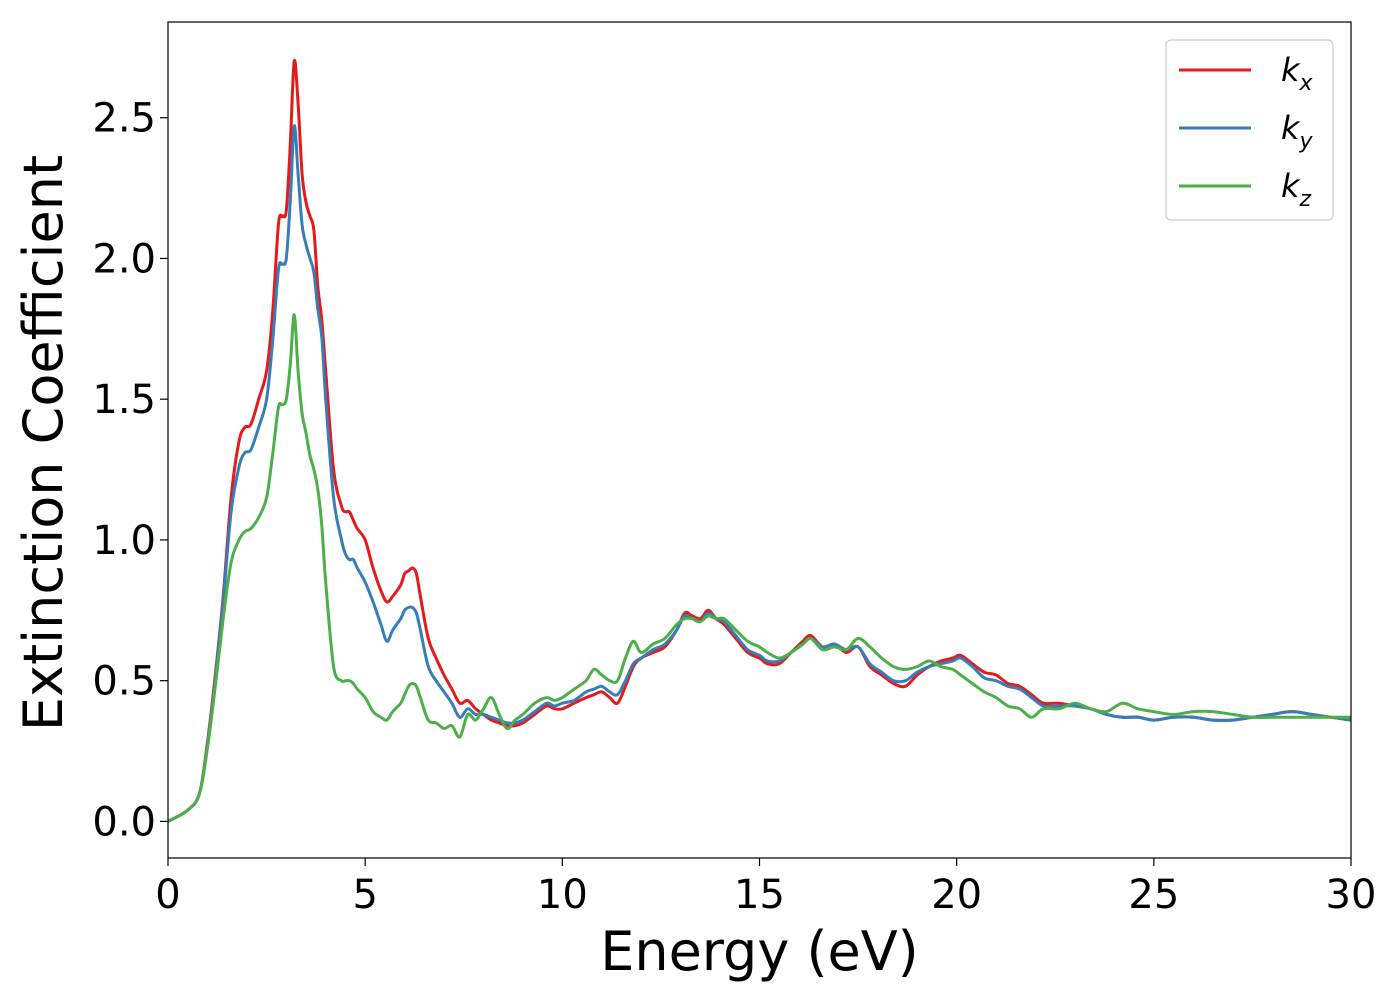 The image size is (1400, 1000). Describe the element at coordinates (124, 400) in the screenshot. I see `y-tick-label: 1.5` at that location.